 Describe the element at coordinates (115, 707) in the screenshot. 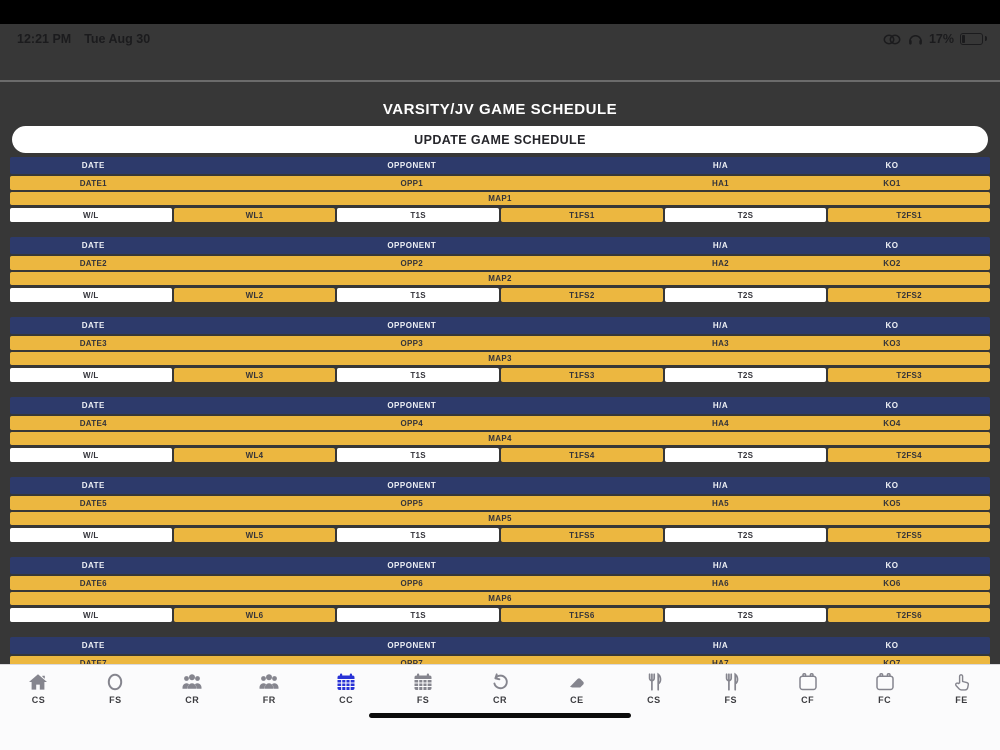

I see `toolbar-item-fs-circle: FS` at that location.